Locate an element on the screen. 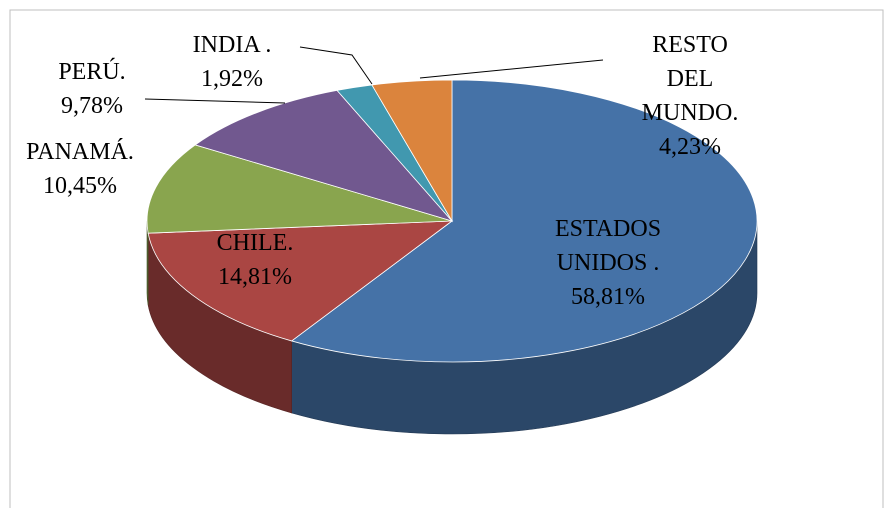 The height and width of the screenshot is (508, 884). value-label: 9,78% is located at coordinates (92, 106).